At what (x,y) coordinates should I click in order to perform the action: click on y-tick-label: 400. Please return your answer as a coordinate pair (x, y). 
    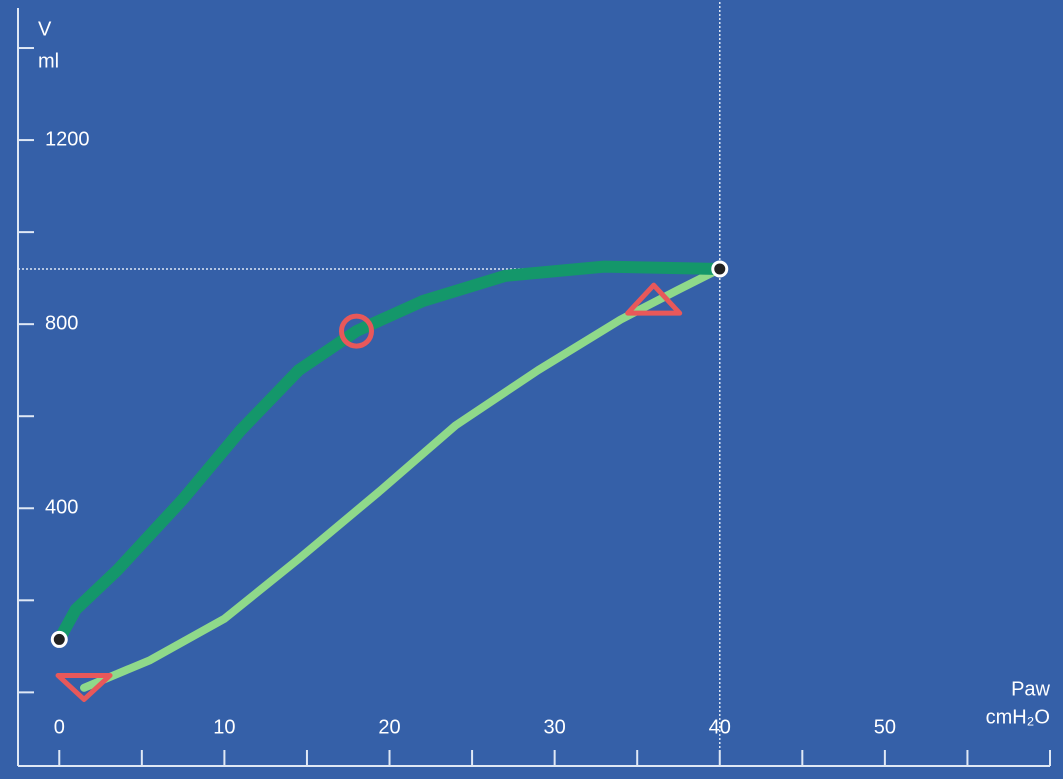
    Looking at the image, I should click on (61, 508).